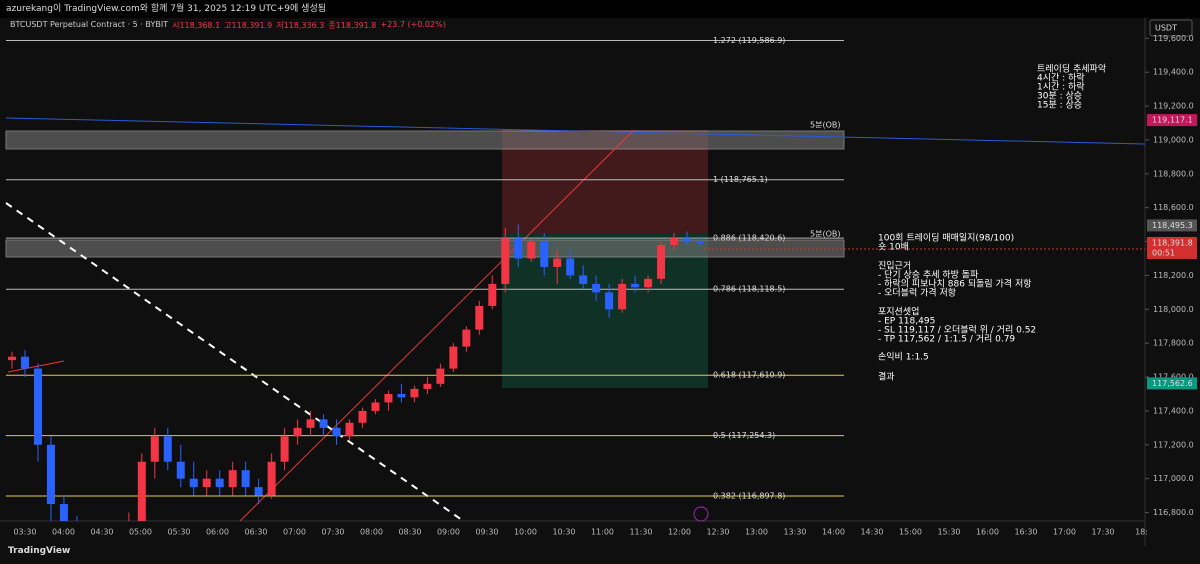 The height and width of the screenshot is (564, 1200). I want to click on x-tick-label: 17:30, so click(1102, 532).